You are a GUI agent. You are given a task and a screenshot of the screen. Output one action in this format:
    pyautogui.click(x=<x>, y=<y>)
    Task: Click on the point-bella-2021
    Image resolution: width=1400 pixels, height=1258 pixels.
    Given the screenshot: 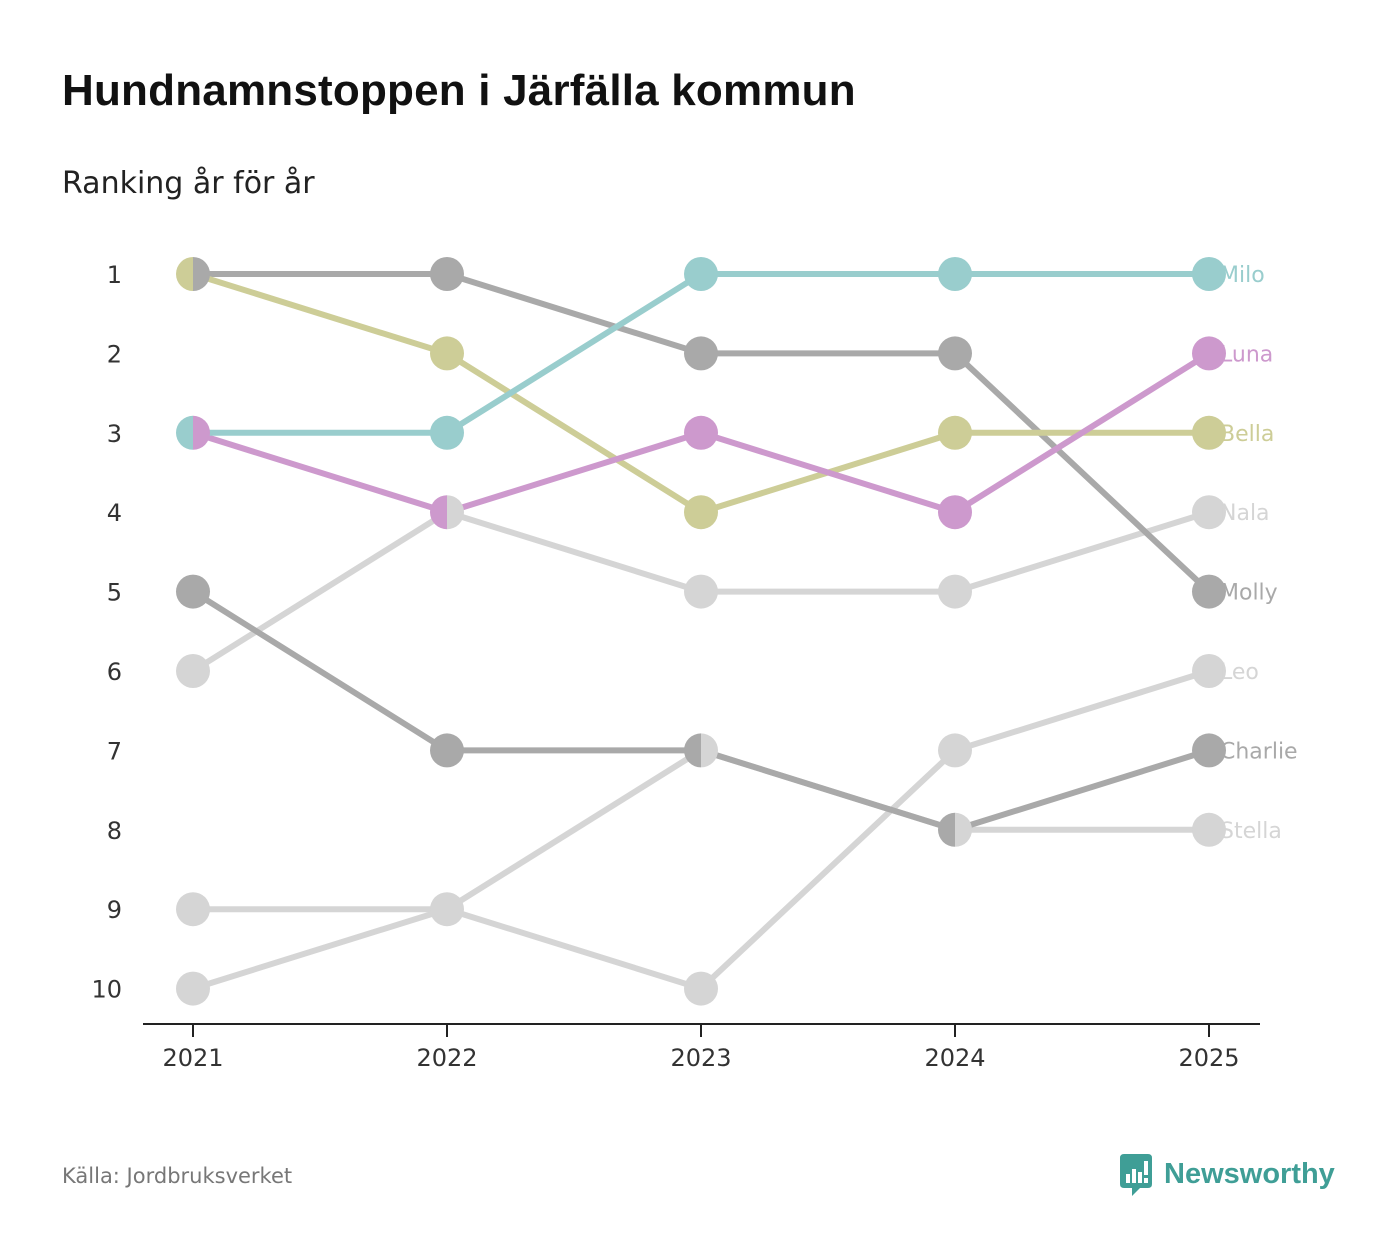 What is the action you would take?
    pyautogui.click(x=184, y=274)
    